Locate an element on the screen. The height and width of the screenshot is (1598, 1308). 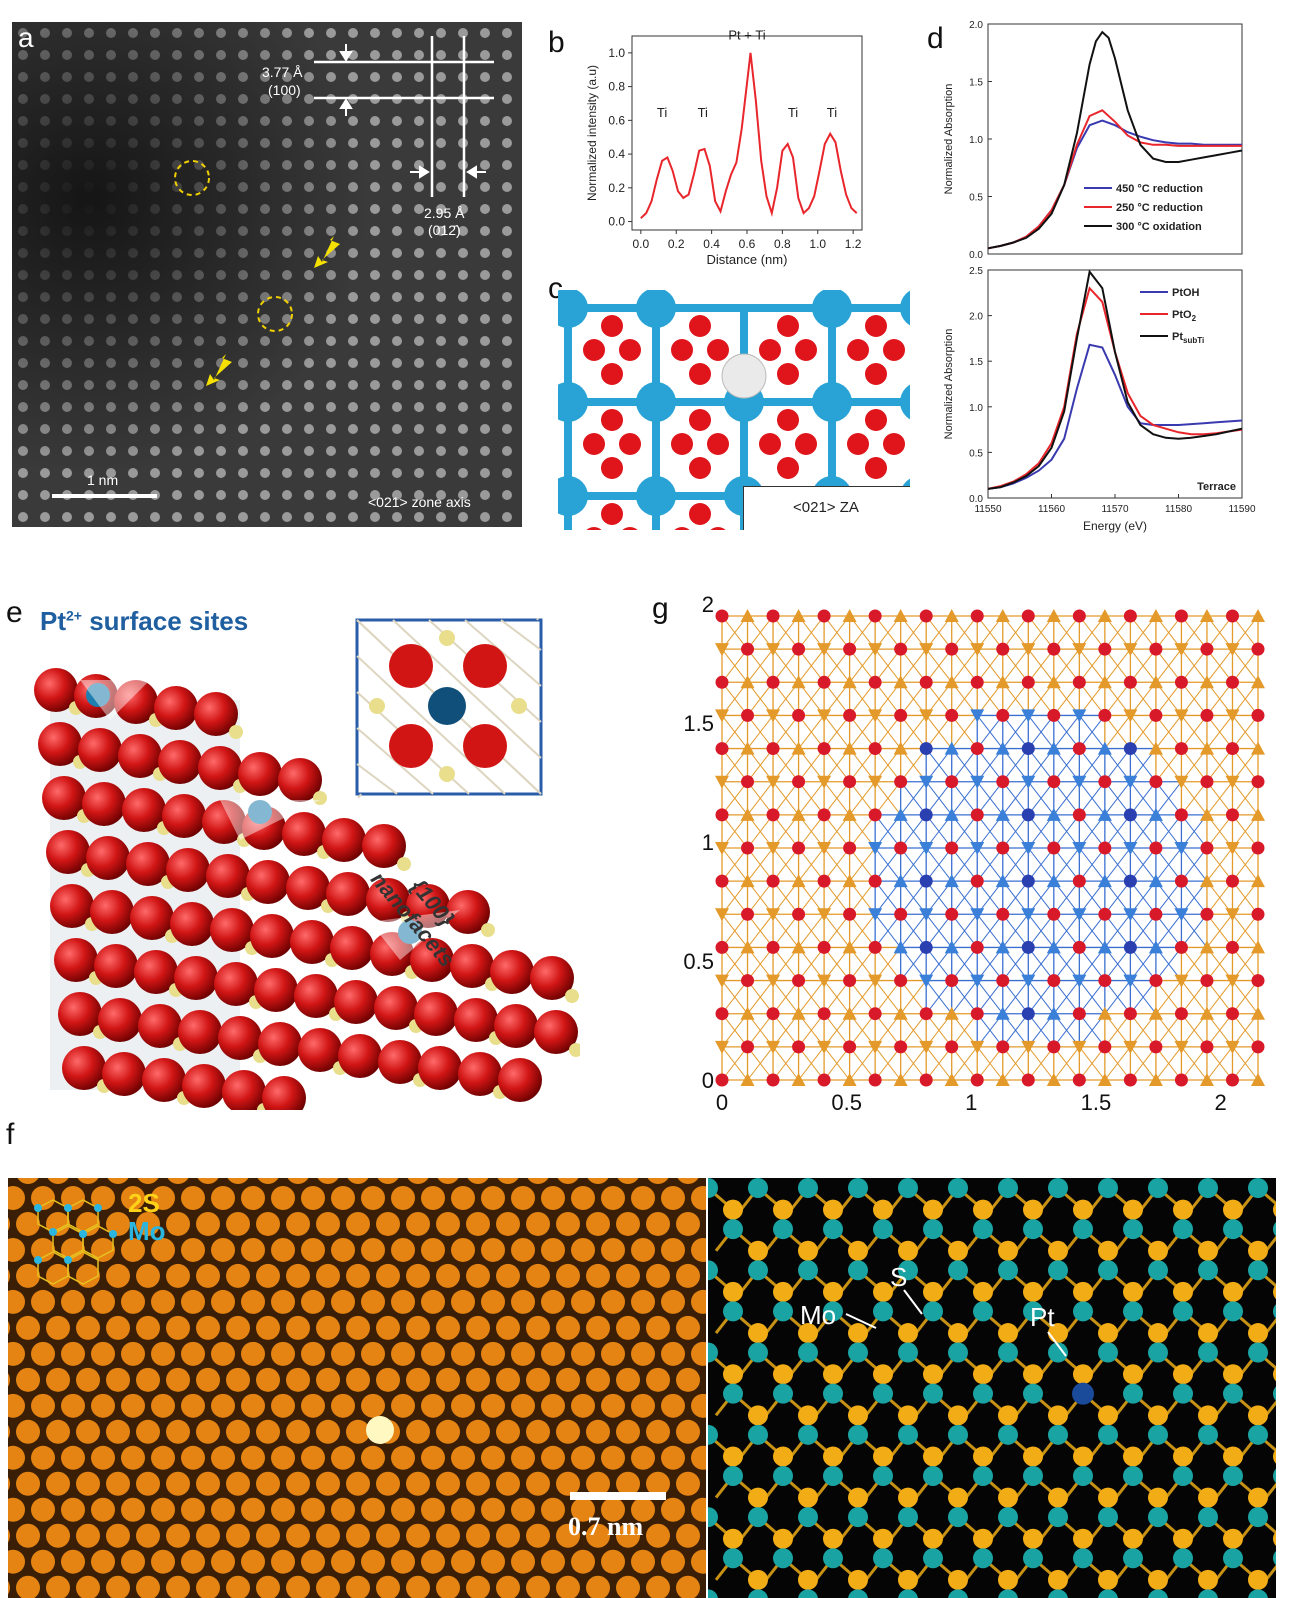
zone-axis-a: <021> zone axis is located at coordinates (419, 502).